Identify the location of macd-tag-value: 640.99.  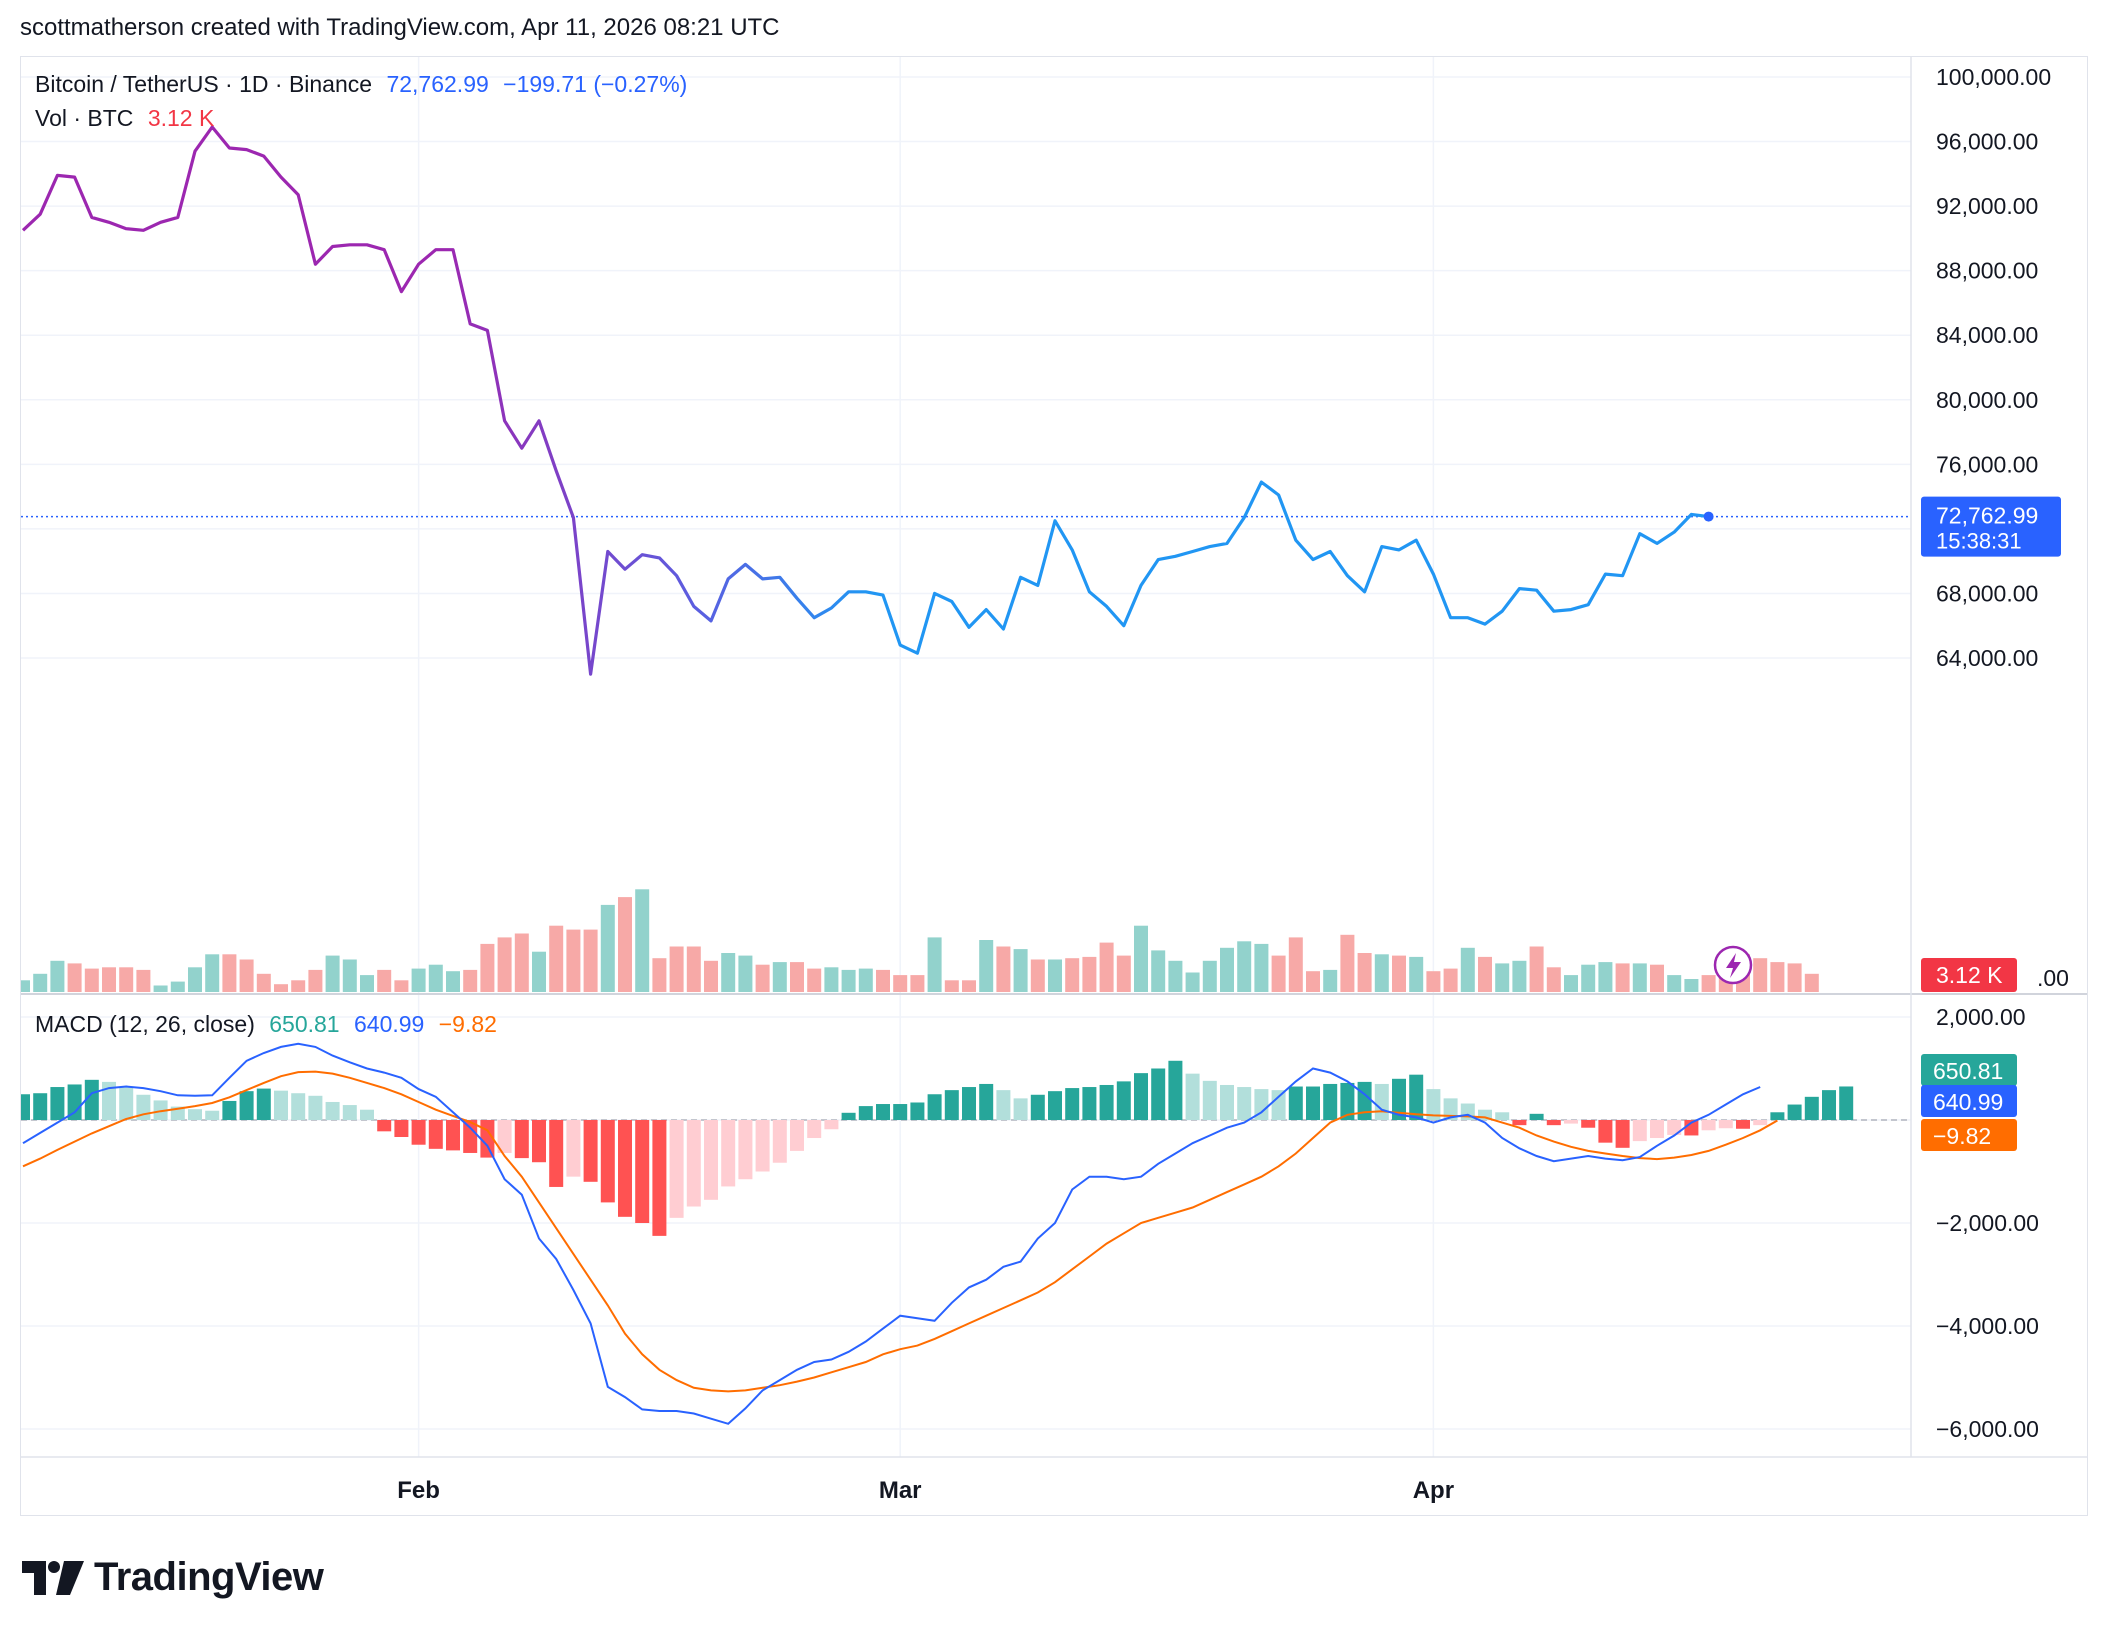
(1968, 1102).